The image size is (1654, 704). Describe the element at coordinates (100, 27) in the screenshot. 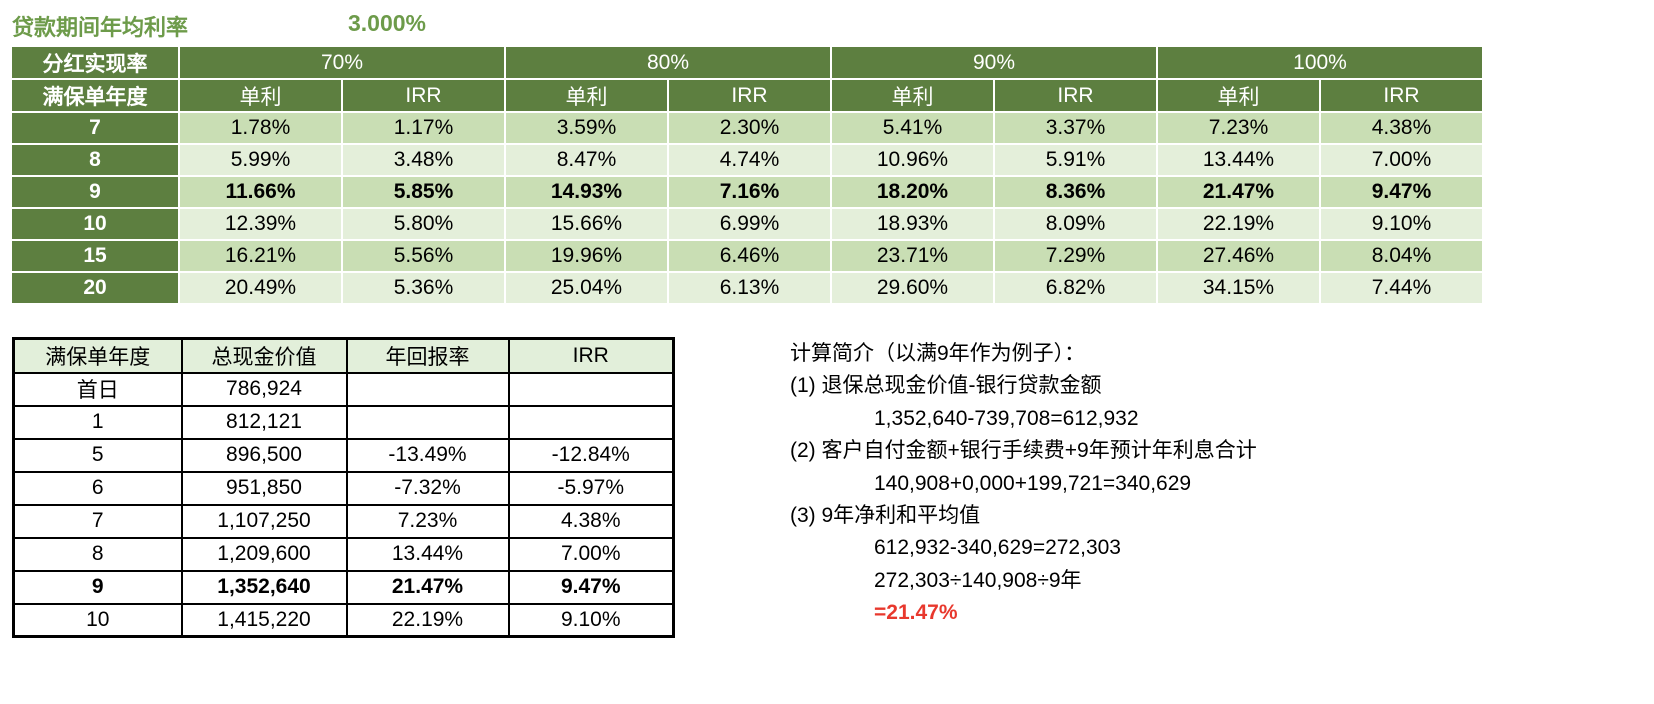

I see `loan-rate-title: 贷款期间年均利率` at that location.